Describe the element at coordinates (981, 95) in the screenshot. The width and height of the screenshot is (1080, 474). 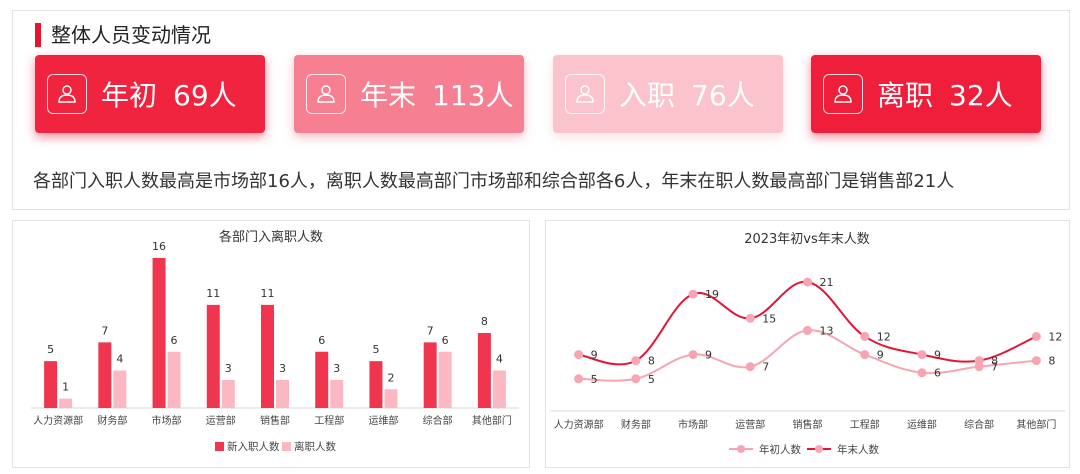
I see `card-value: 32人` at that location.